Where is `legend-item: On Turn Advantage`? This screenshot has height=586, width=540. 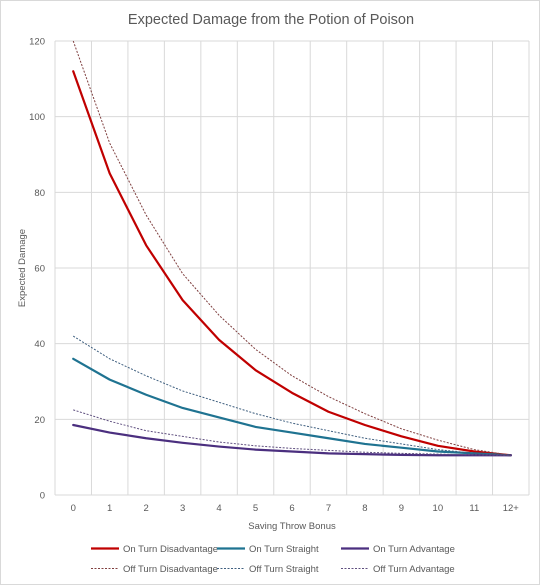 legend-item: On Turn Advantage is located at coordinates (398, 549).